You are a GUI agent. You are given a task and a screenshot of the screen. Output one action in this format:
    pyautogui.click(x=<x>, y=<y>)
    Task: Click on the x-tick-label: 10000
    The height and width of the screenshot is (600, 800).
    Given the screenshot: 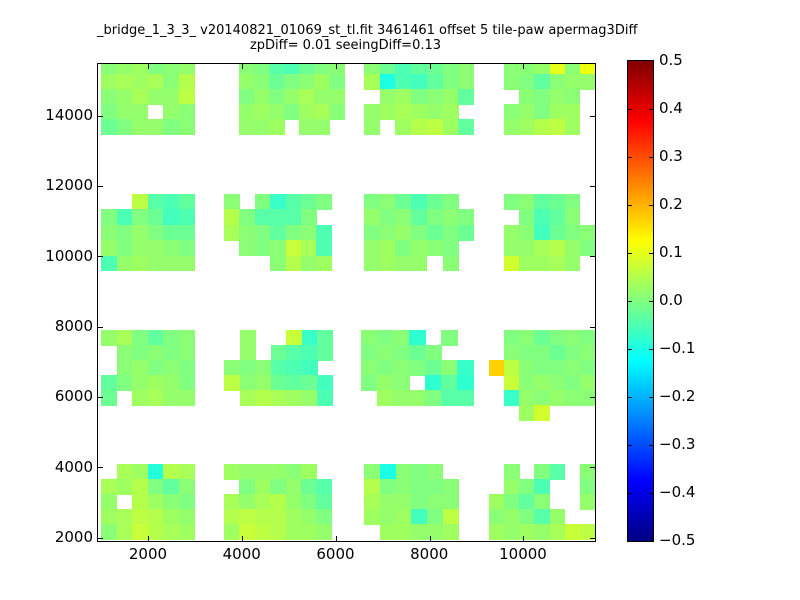 What is the action you would take?
    pyautogui.click(x=523, y=554)
    